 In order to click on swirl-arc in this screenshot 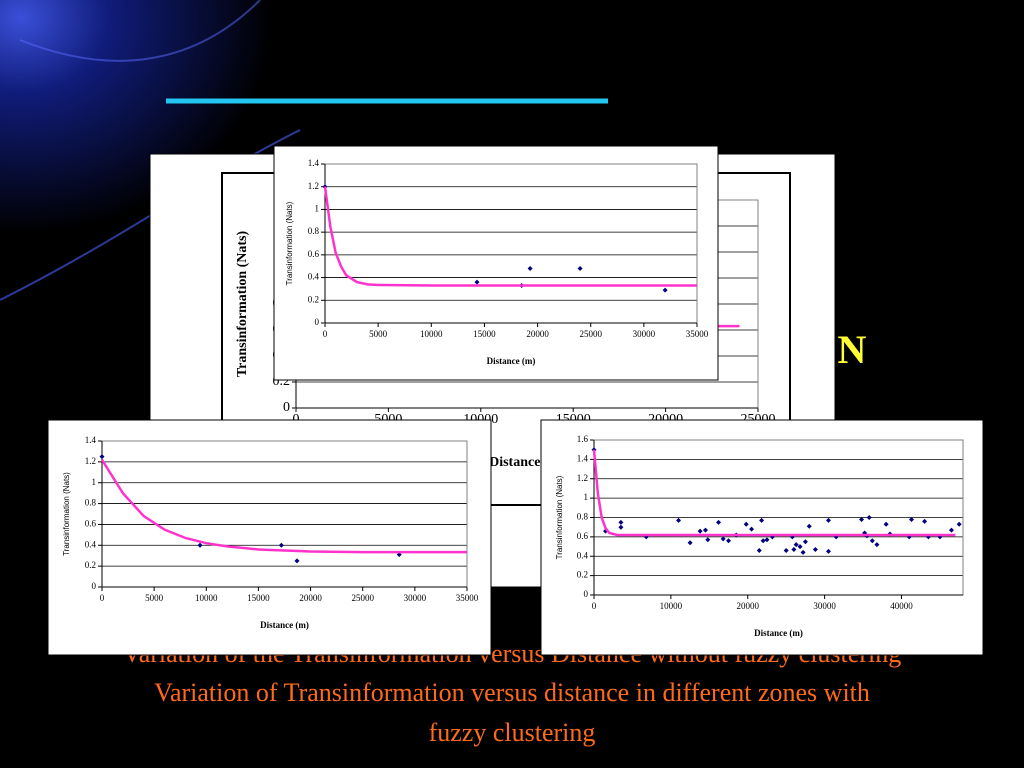, I will do `click(140, 31)`.